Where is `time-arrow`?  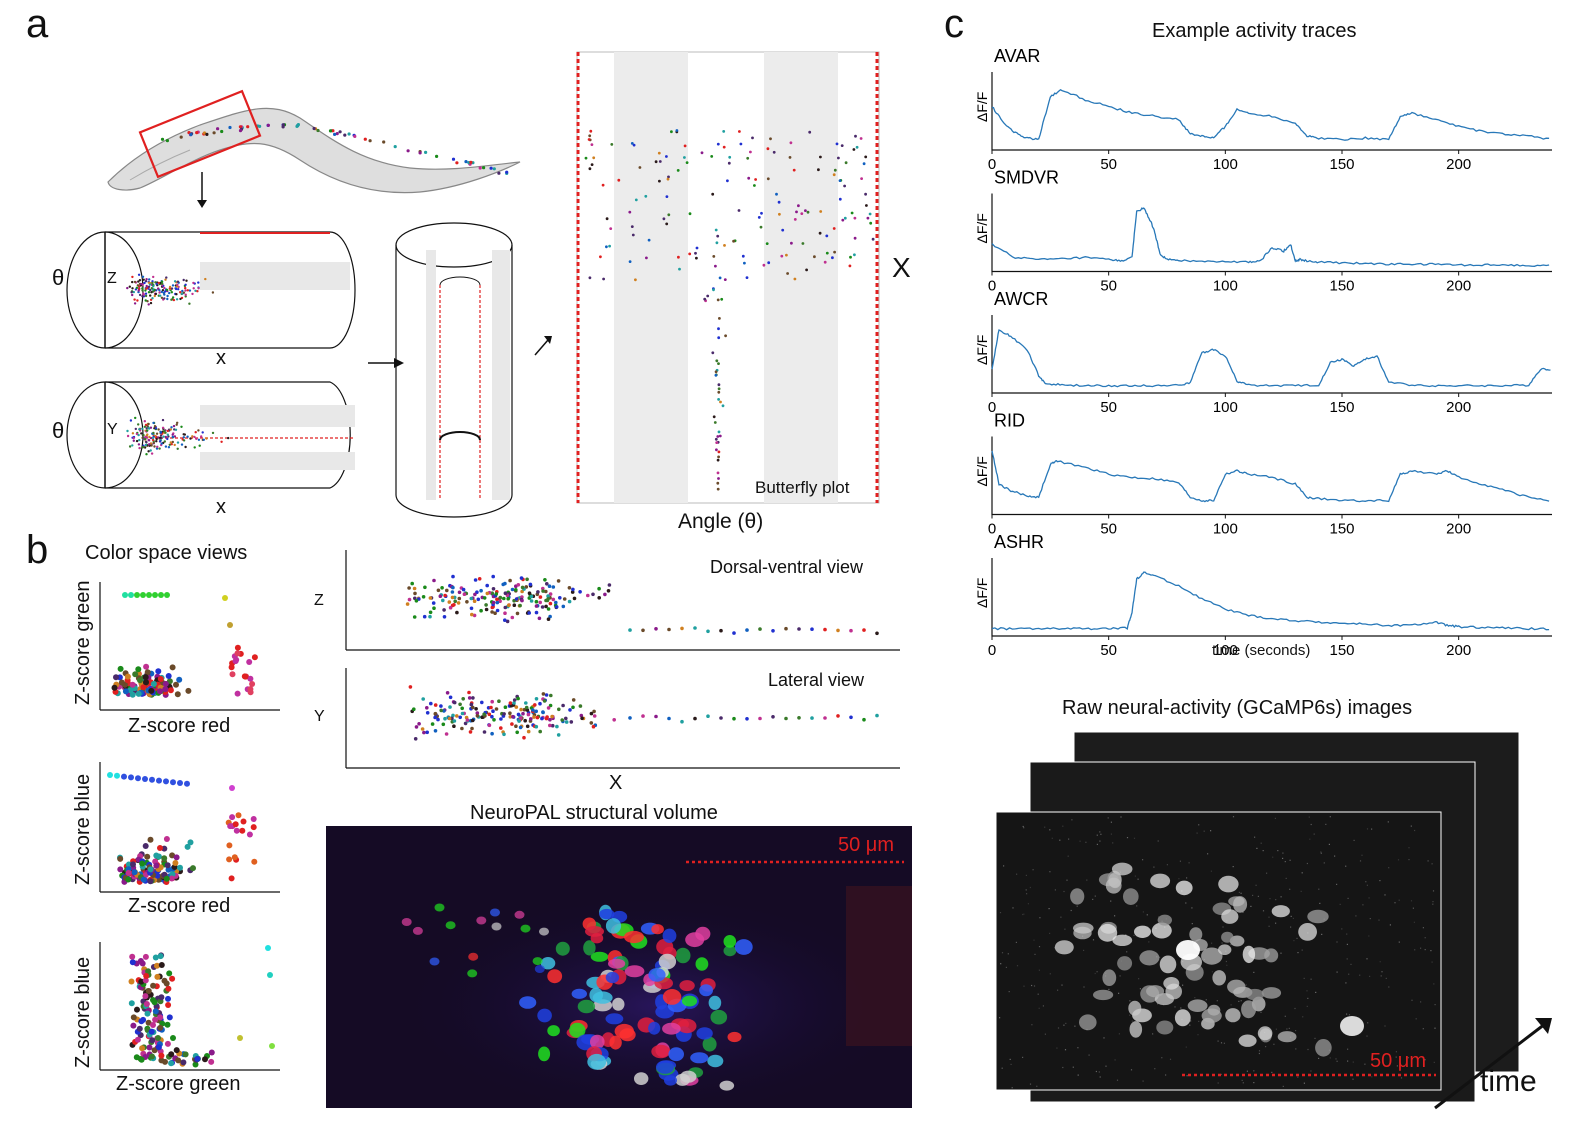 time-arrow is located at coordinates (1490, 1066).